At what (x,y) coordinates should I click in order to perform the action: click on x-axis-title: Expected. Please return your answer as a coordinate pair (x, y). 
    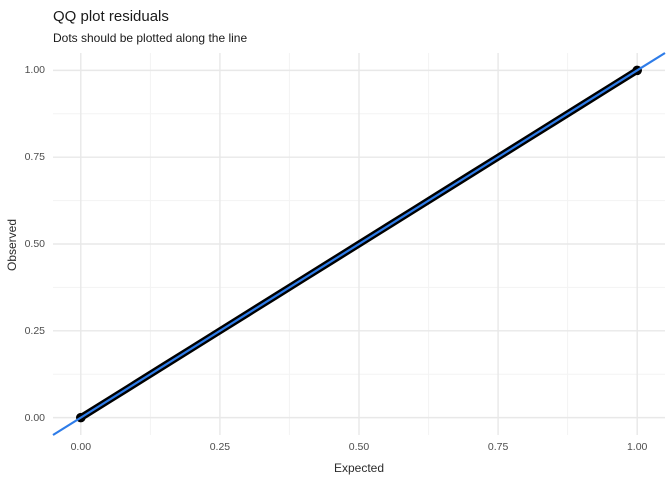
    Looking at the image, I should click on (359, 468).